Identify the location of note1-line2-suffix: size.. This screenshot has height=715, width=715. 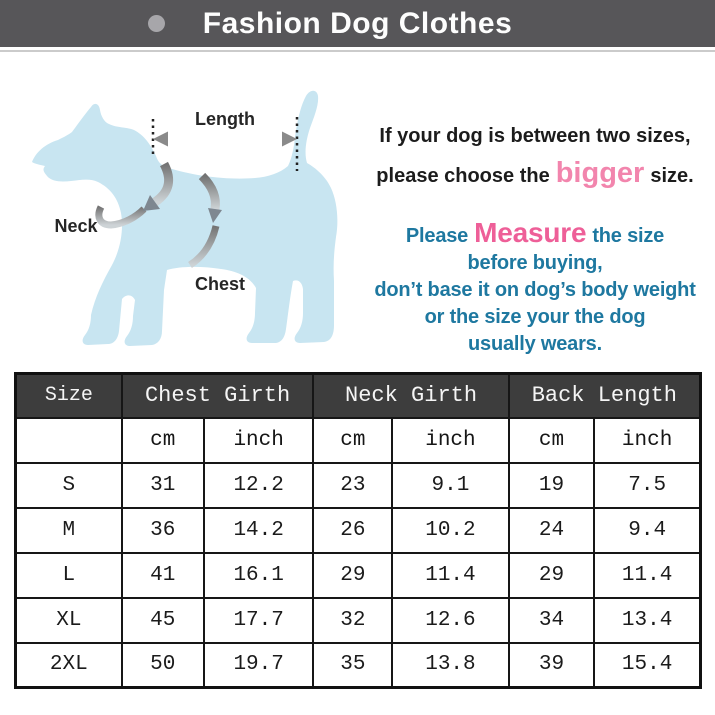
(672, 176).